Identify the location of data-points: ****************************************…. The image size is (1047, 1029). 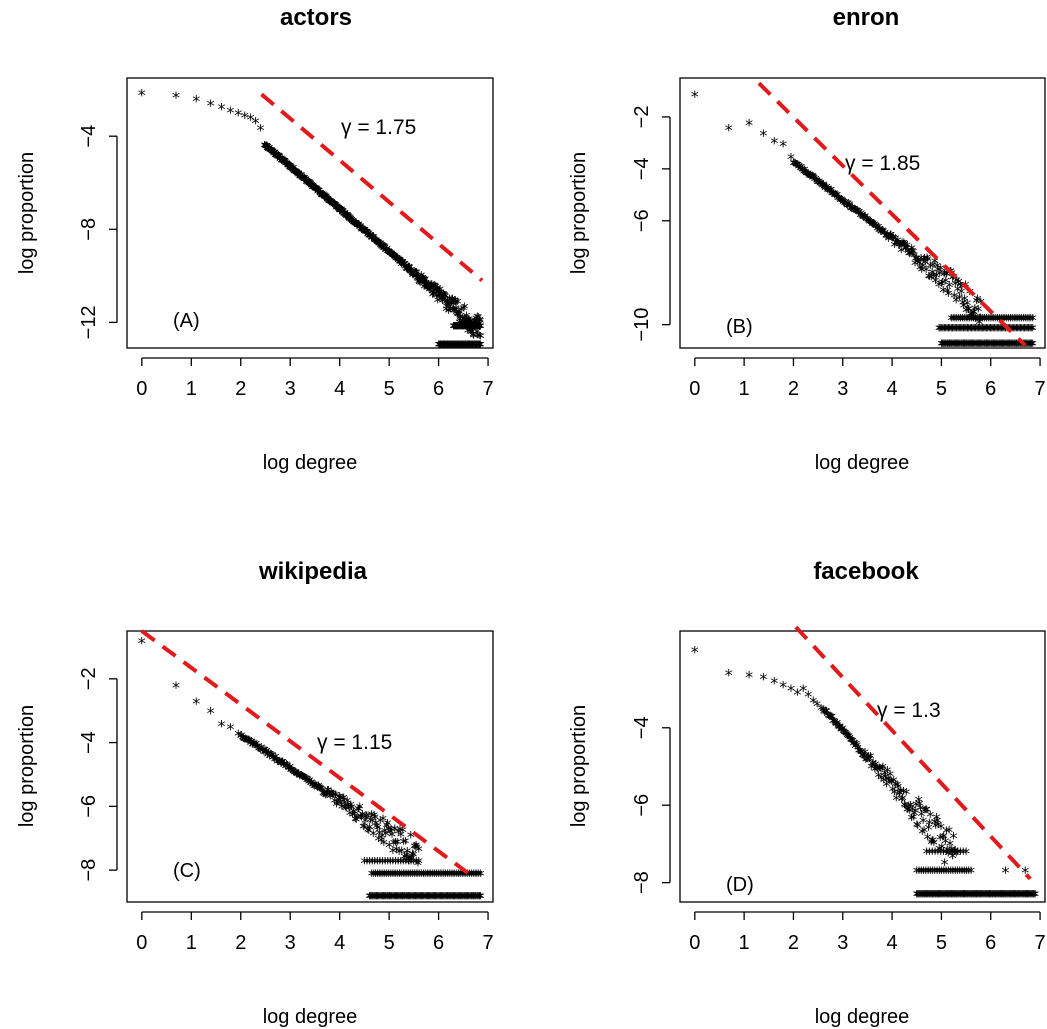
(311, 770).